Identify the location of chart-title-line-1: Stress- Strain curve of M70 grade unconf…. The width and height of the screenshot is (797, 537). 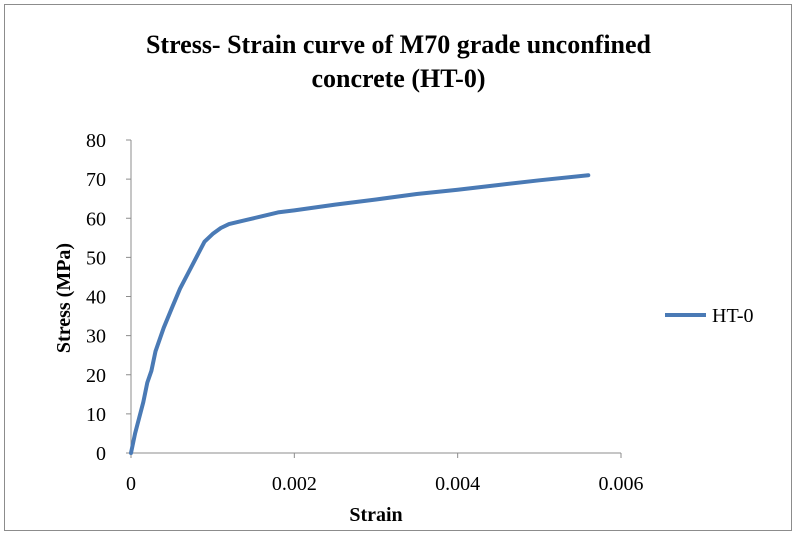
(398, 44).